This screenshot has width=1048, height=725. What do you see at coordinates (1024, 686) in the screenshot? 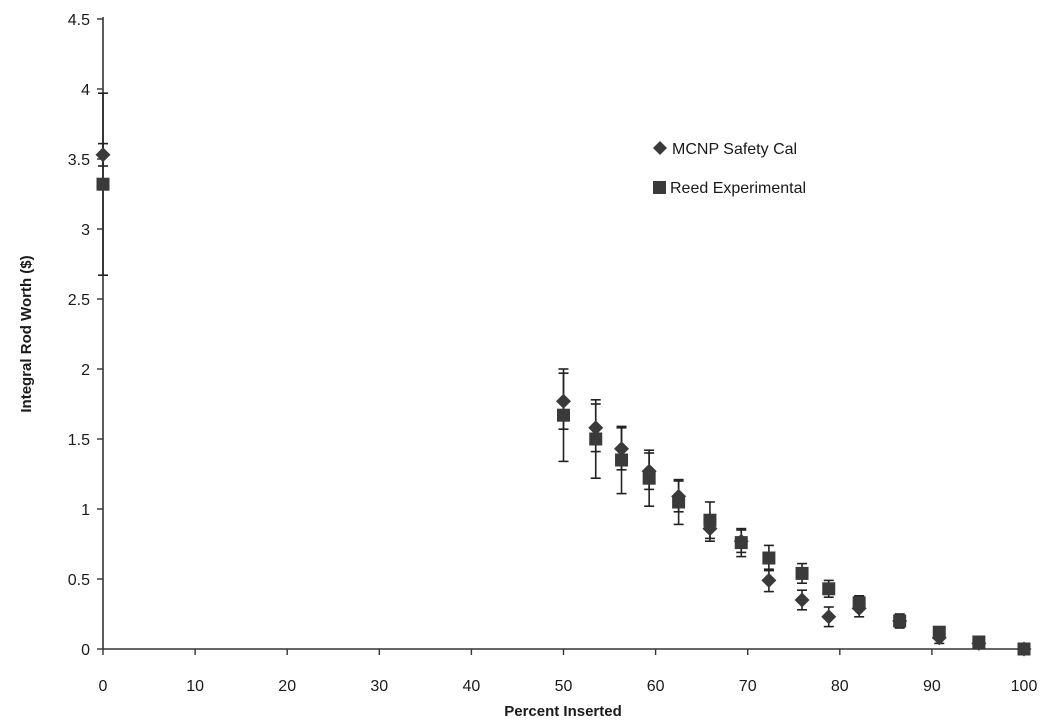
I see `x-tick-label: 100` at bounding box center [1024, 686].